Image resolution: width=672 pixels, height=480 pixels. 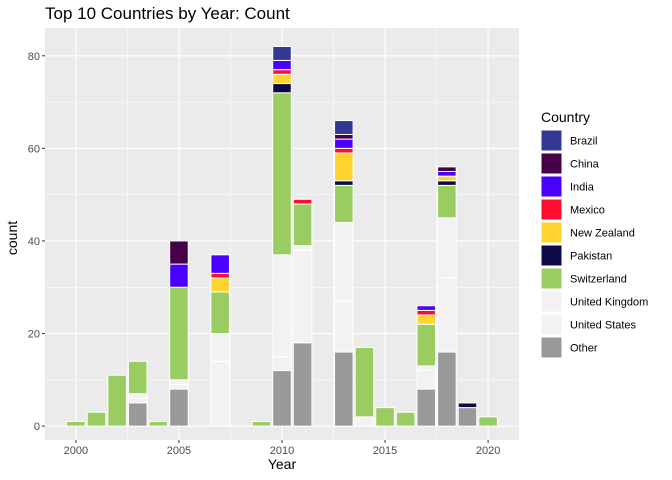 I want to click on y-tick-label: 40, so click(x=34, y=242).